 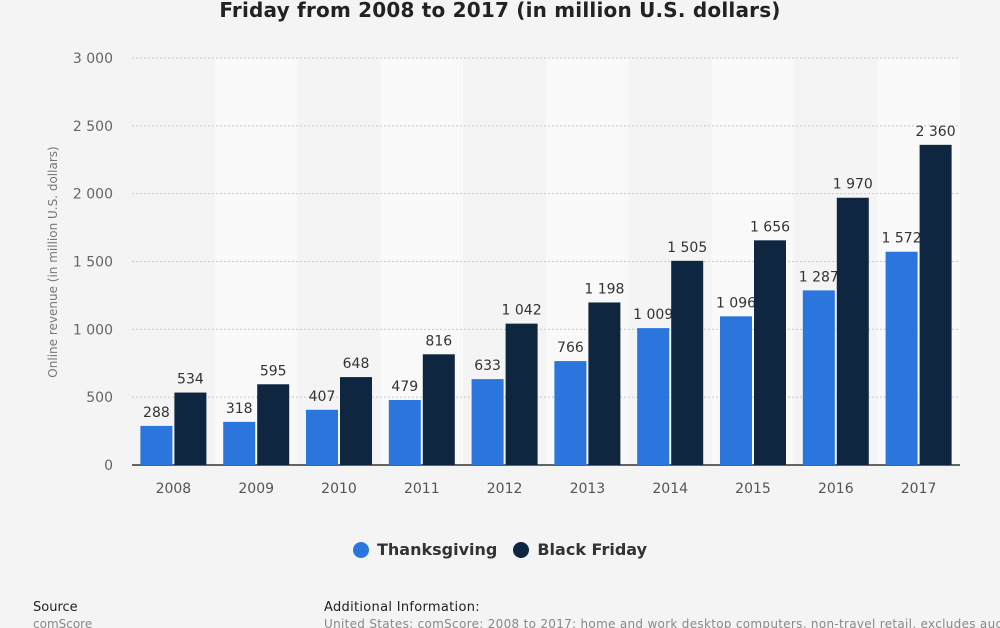 What do you see at coordinates (902, 239) in the screenshot?
I see `data-label: 1 572` at bounding box center [902, 239].